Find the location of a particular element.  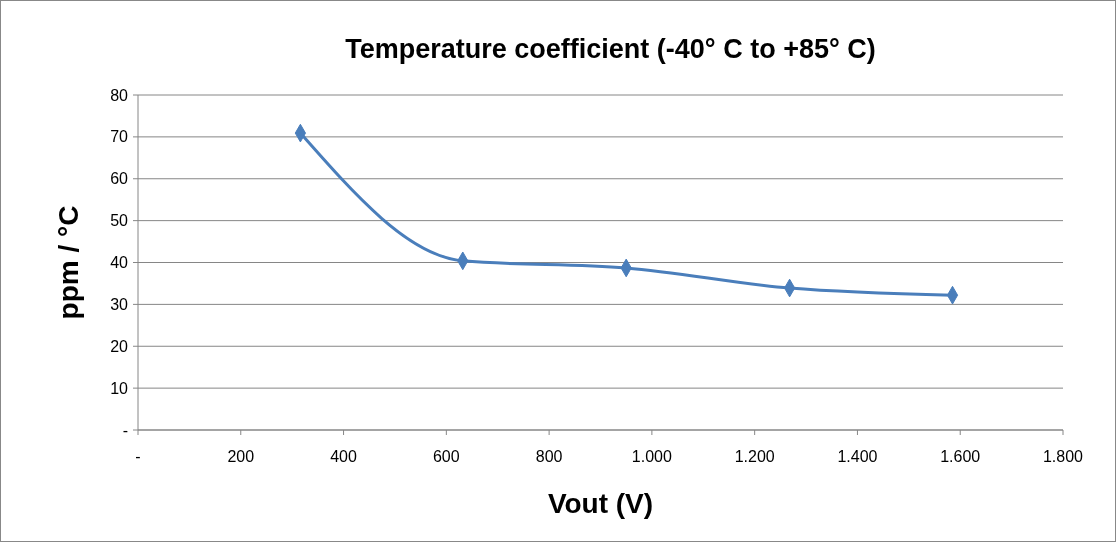

x-tick-label: 400 is located at coordinates (343, 456).